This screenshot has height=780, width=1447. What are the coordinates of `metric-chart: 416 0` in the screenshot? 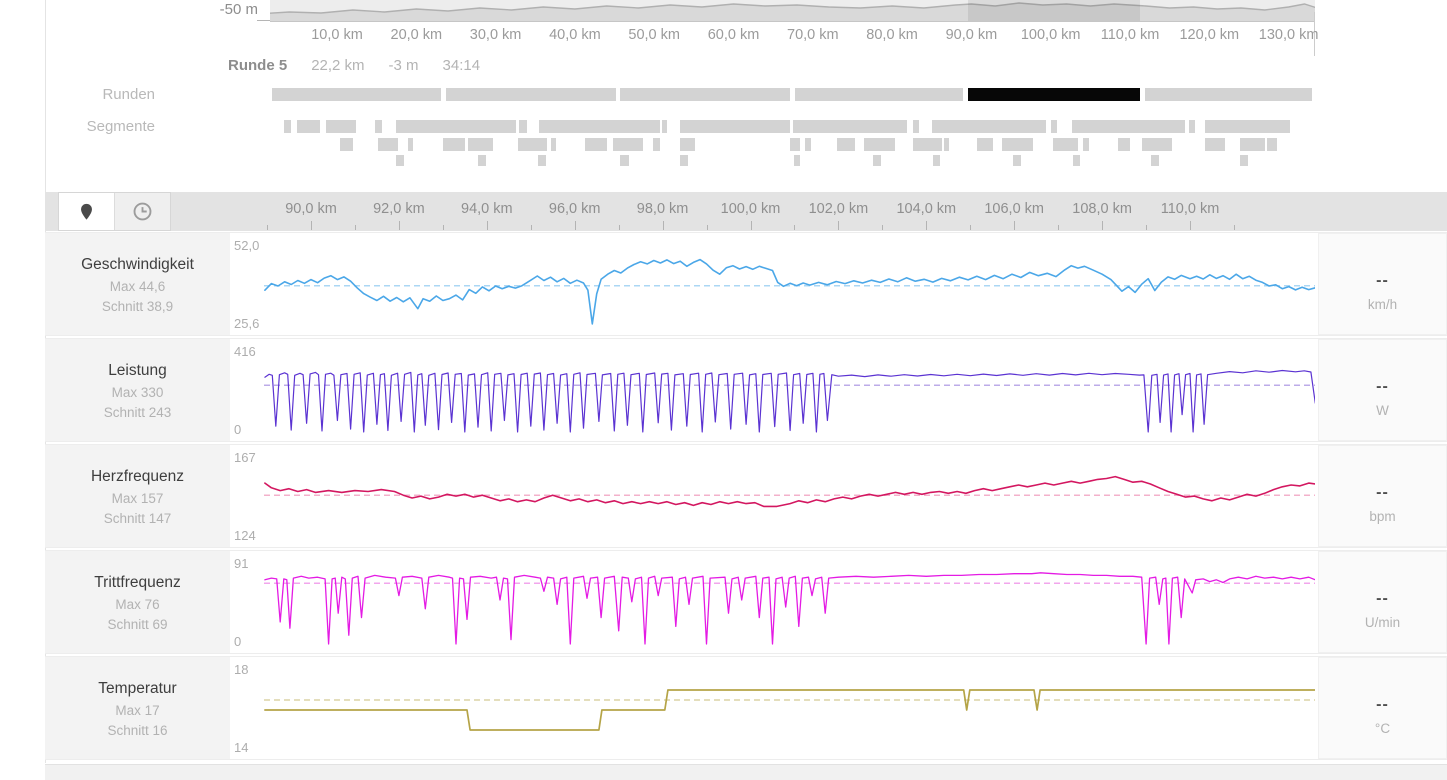 It's located at (772, 390).